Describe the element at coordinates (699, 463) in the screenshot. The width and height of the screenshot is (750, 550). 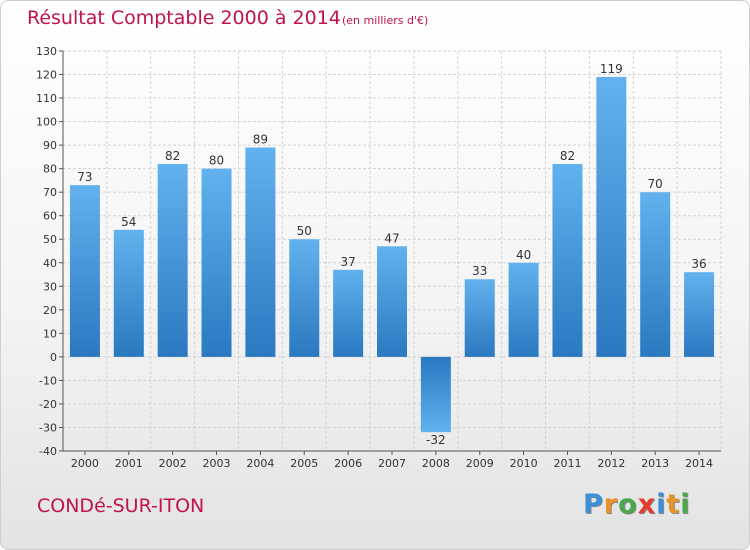
I see `x-tick-label-2014: 2014` at that location.